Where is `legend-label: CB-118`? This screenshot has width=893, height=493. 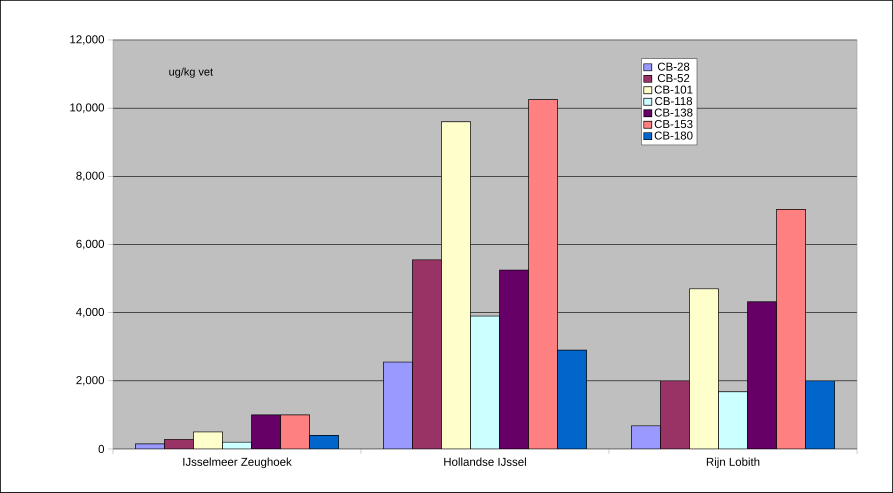 legend-label: CB-118 is located at coordinates (673, 101).